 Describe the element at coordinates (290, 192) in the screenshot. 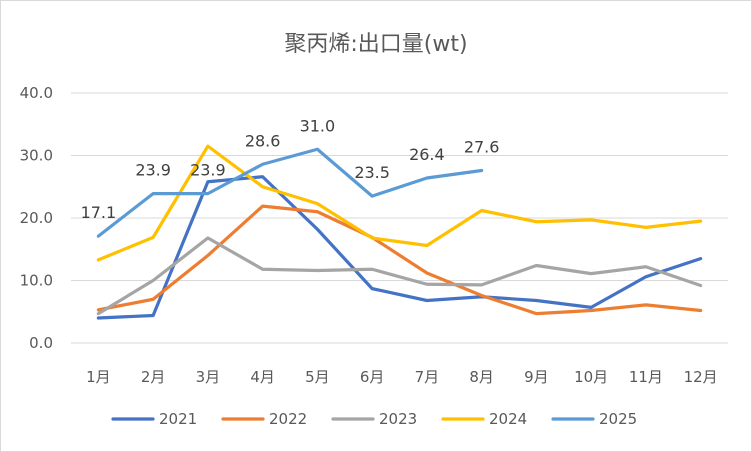

I see `series-line-2025` at that location.